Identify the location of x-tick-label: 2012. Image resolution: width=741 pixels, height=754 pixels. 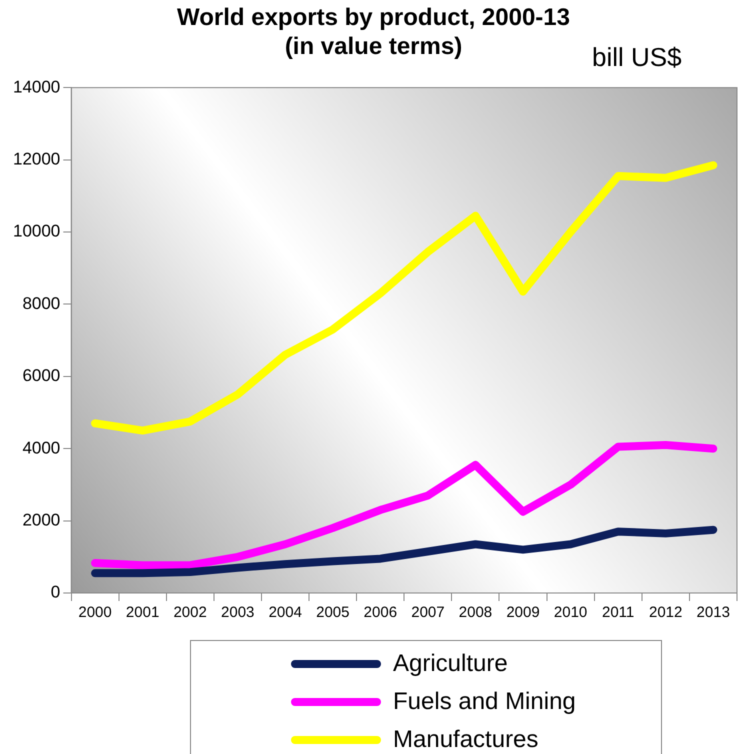
(665, 613).